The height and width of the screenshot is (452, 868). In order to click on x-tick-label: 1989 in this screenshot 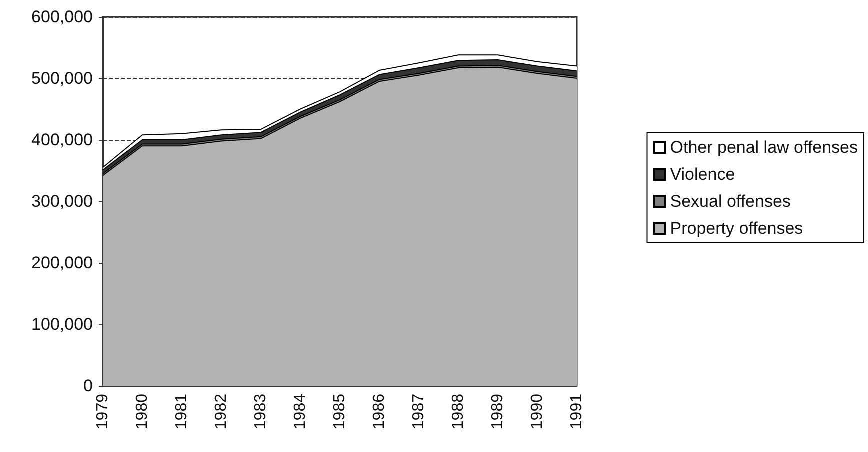, I will do `click(498, 412)`.